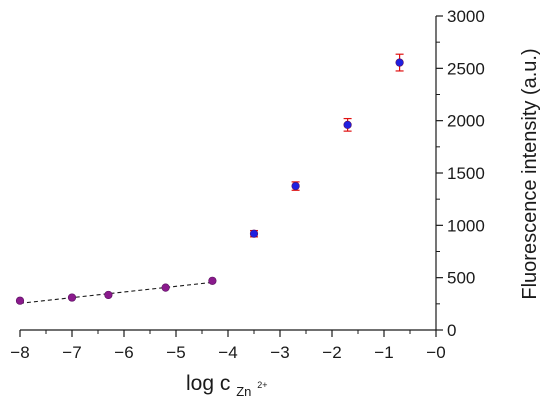  What do you see at coordinates (435, 352) in the screenshot?
I see `x-tick-label: −0` at bounding box center [435, 352].